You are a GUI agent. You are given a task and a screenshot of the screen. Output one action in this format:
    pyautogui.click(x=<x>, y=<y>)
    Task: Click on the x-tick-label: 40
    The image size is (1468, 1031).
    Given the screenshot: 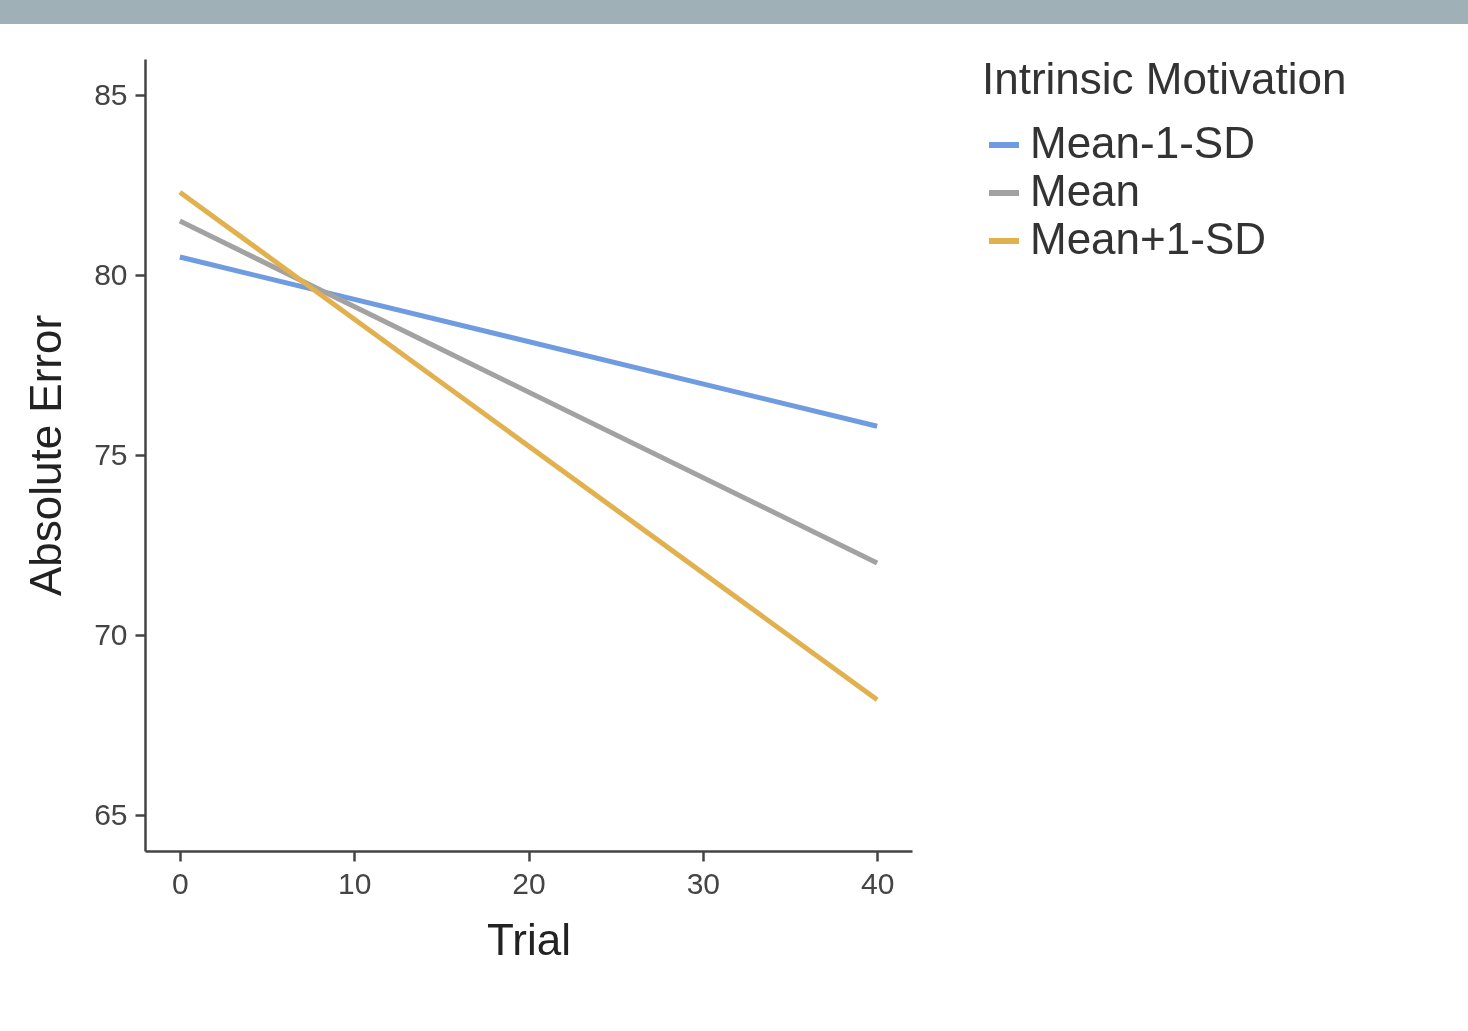 What is the action you would take?
    pyautogui.click(x=877, y=883)
    